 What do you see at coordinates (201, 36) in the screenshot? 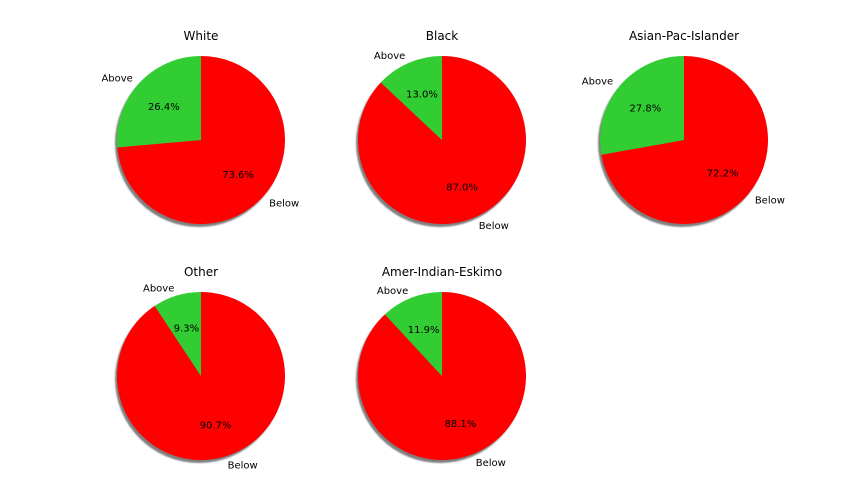
I see `chart-title: White` at bounding box center [201, 36].